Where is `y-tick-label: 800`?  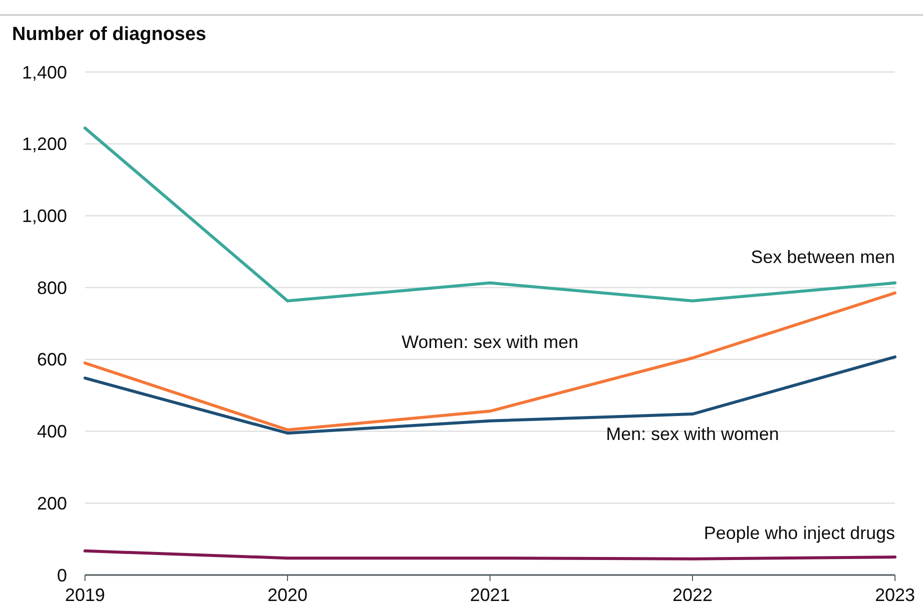 y-tick-label: 800 is located at coordinates (51, 288).